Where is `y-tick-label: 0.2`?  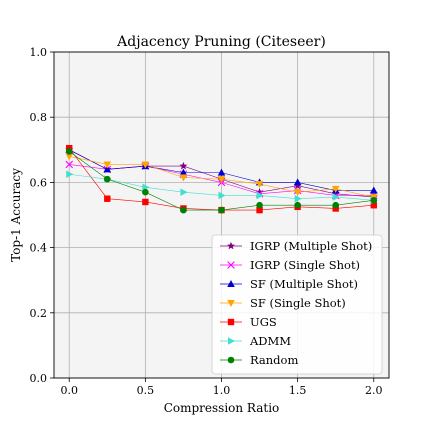
y-tick-label: 0.2 is located at coordinates (39, 313).